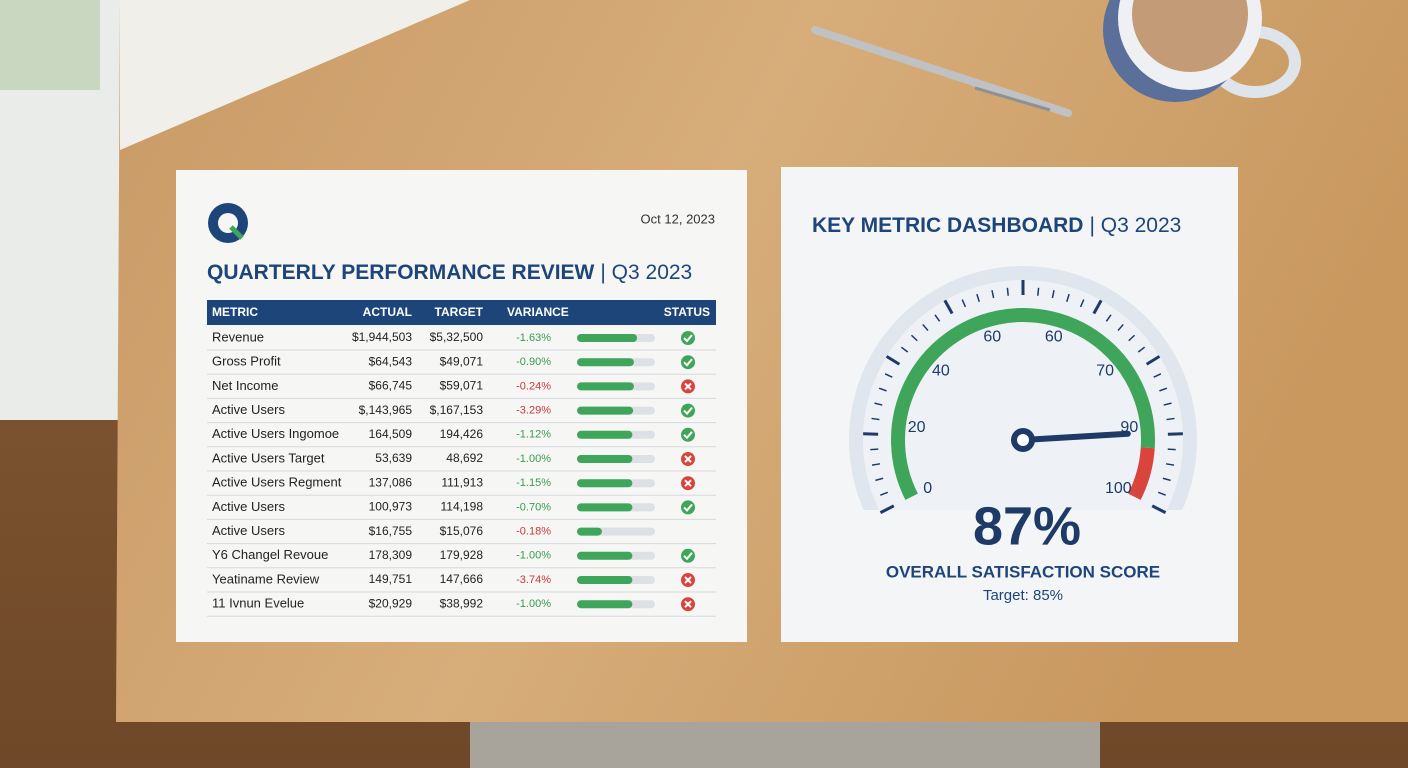 This screenshot has width=1408, height=768. What do you see at coordinates (533, 338) in the screenshot?
I see `variance-cell: -1.63%` at bounding box center [533, 338].